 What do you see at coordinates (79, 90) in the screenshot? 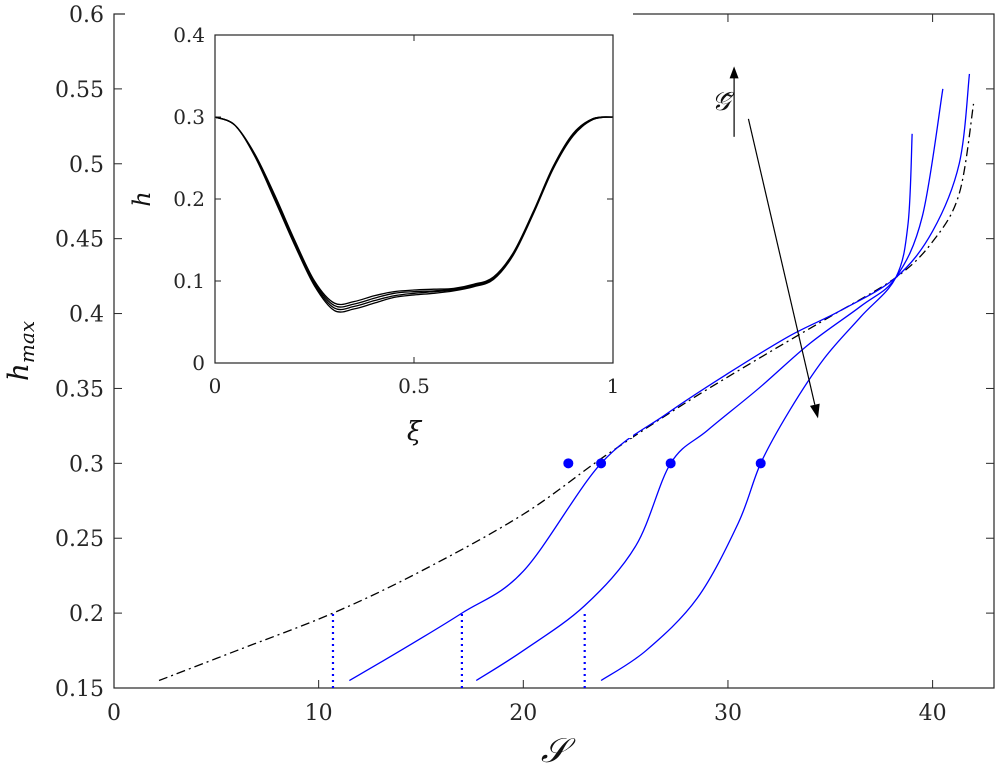
I see `main-y-tick-label: 0.55` at bounding box center [79, 90].